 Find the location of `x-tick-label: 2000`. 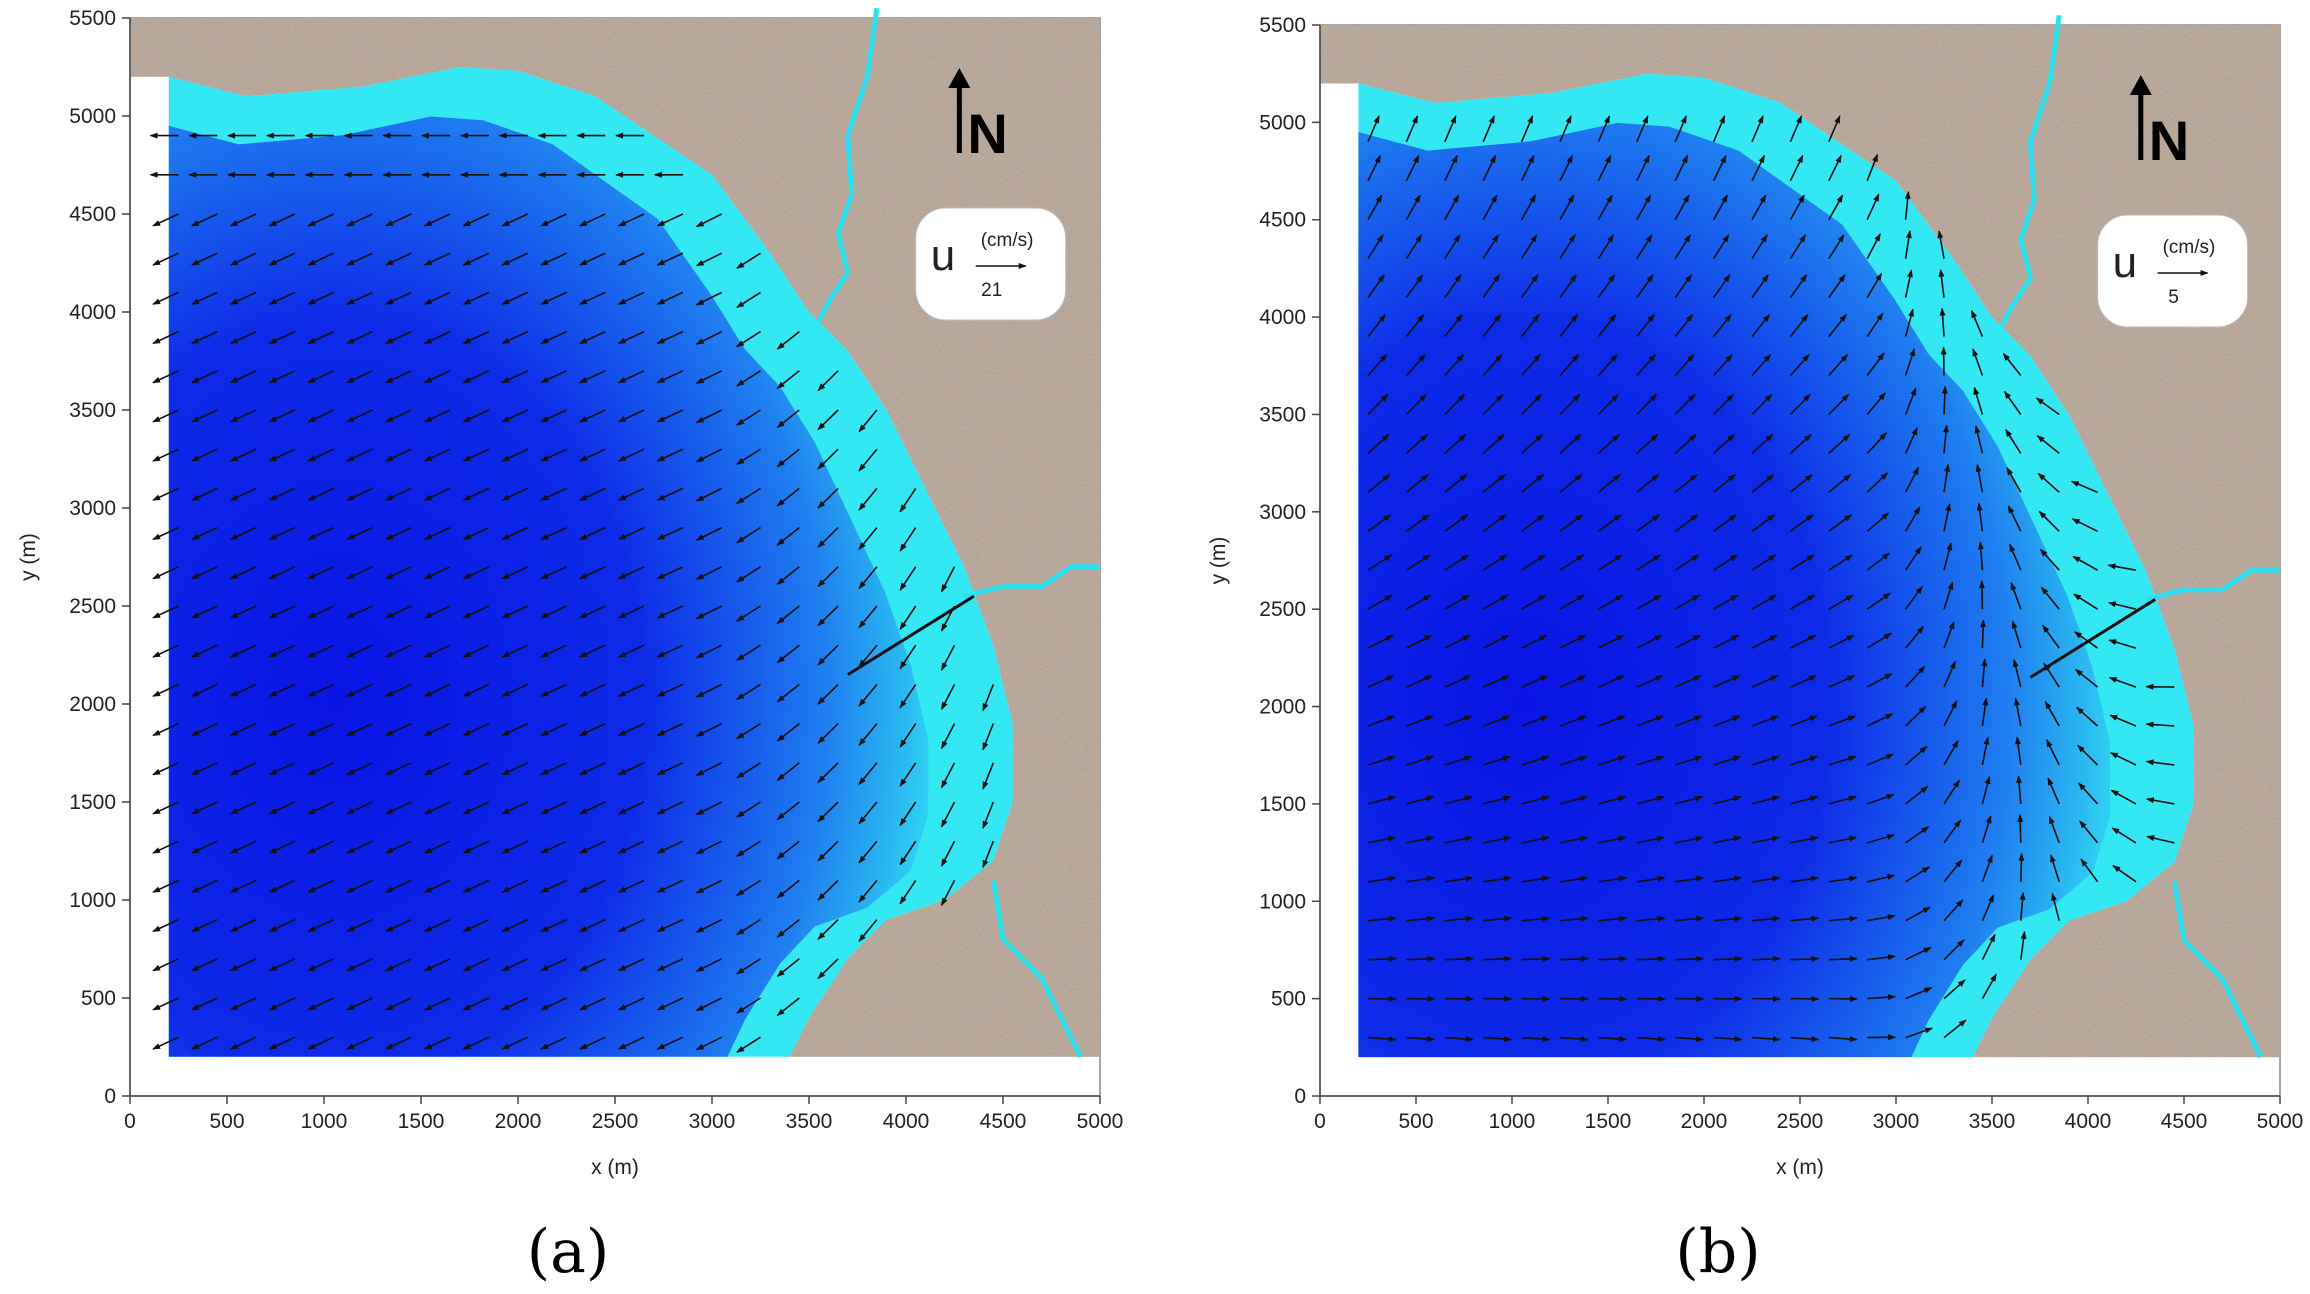

x-tick-label: 2000 is located at coordinates (518, 1121).